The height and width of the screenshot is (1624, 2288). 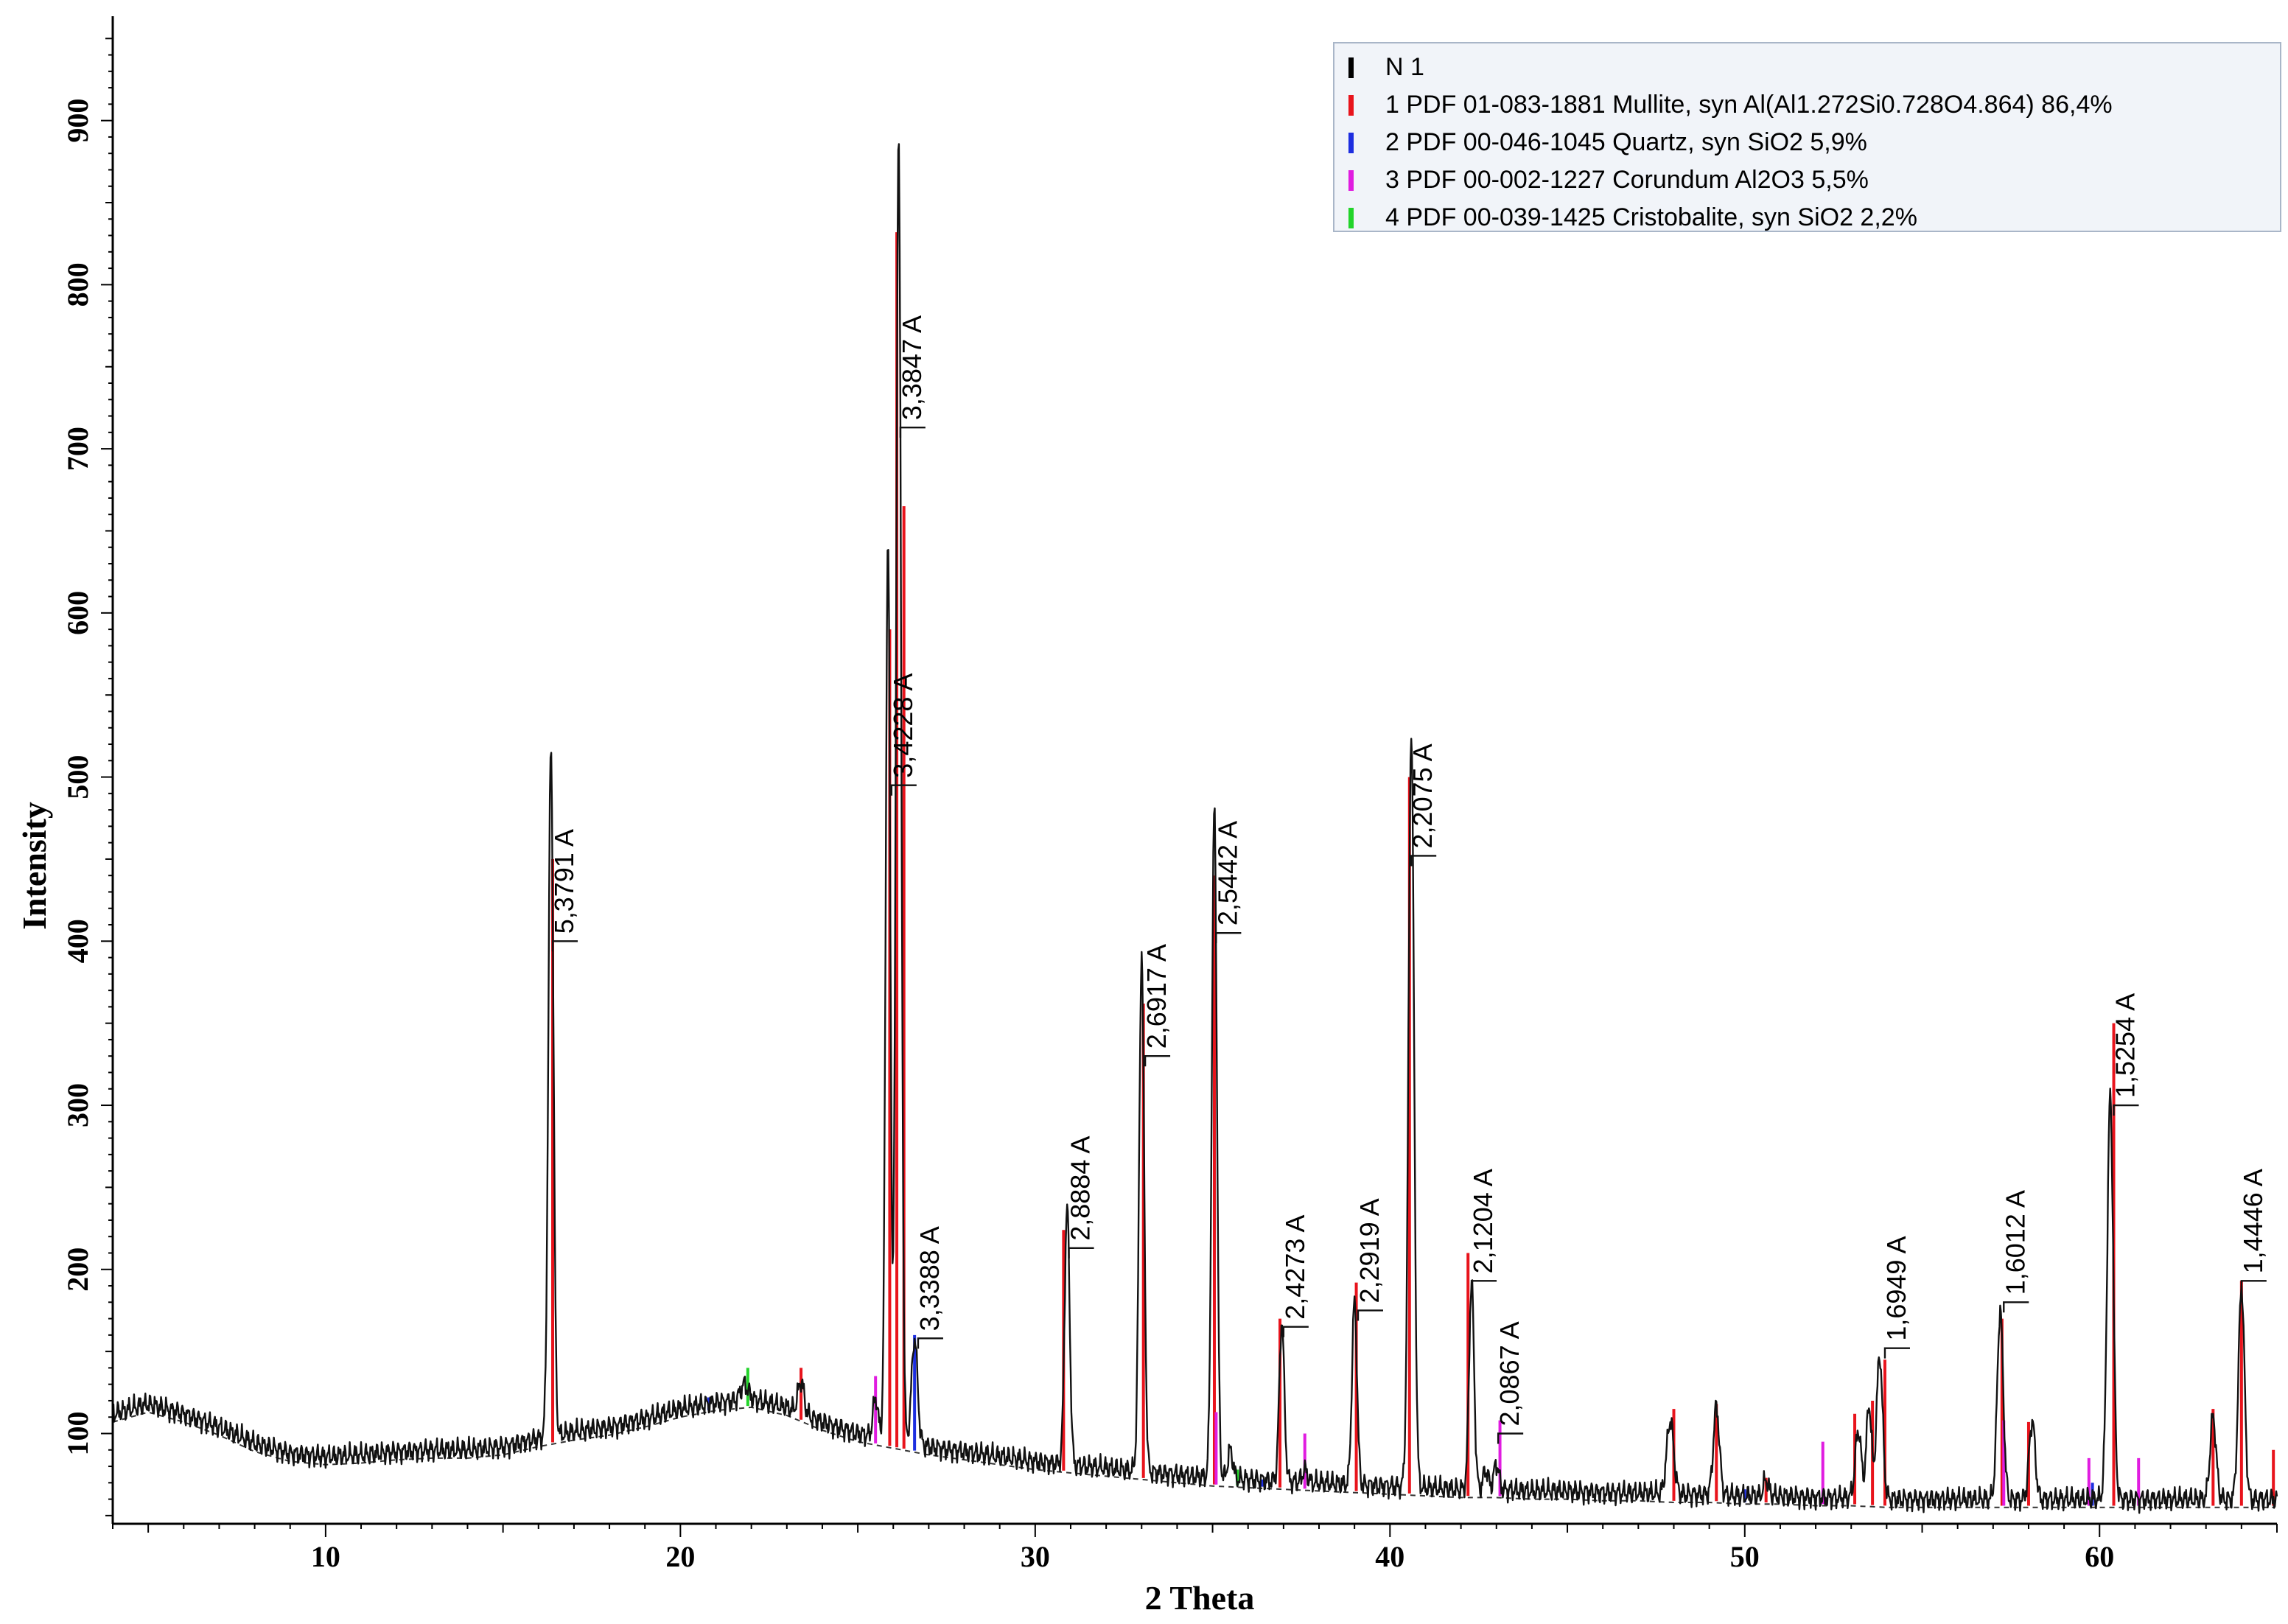 I want to click on peak-label: 2,6917 A, so click(x=1156, y=996).